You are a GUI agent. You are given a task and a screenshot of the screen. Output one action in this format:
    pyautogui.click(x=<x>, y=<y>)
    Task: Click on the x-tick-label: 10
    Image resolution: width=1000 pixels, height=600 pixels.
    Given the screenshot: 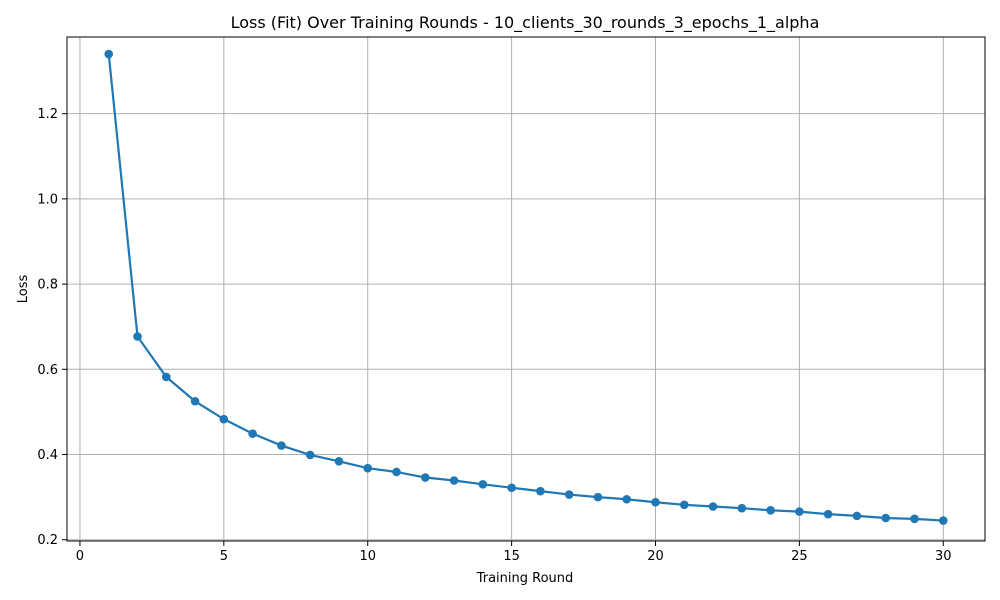 What is the action you would take?
    pyautogui.click(x=367, y=556)
    